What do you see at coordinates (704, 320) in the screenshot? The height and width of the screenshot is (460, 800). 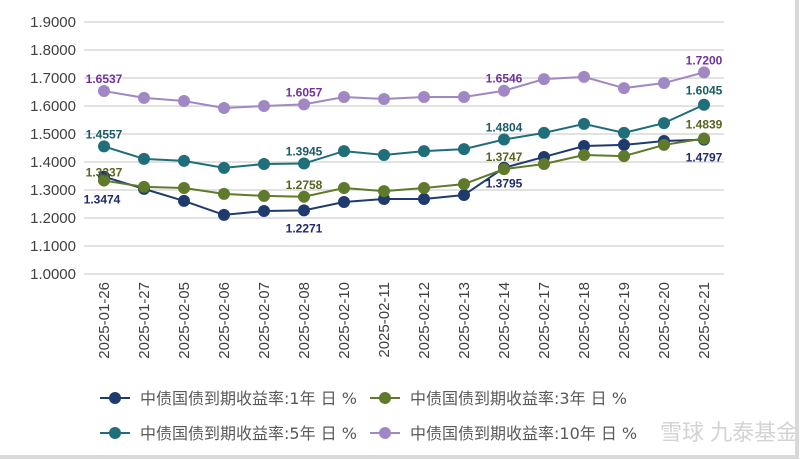 I see `x-tick-label: 2025-02-21` at bounding box center [704, 320].